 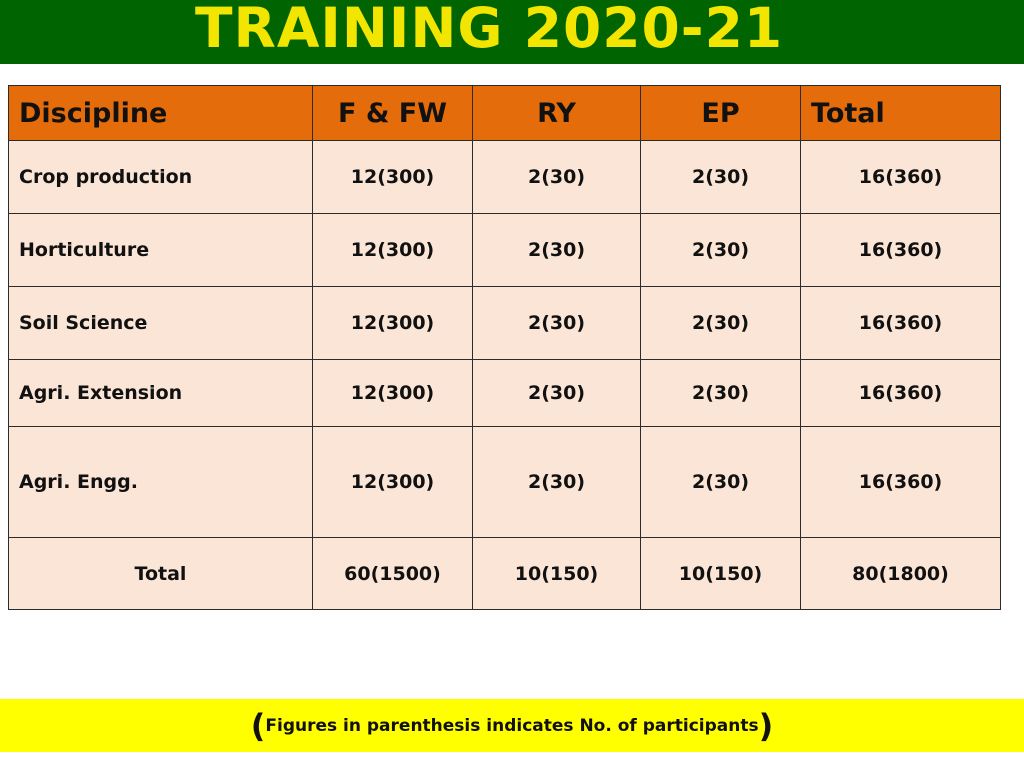 I want to click on row-discipline: Agri. Engg., so click(x=160, y=482).